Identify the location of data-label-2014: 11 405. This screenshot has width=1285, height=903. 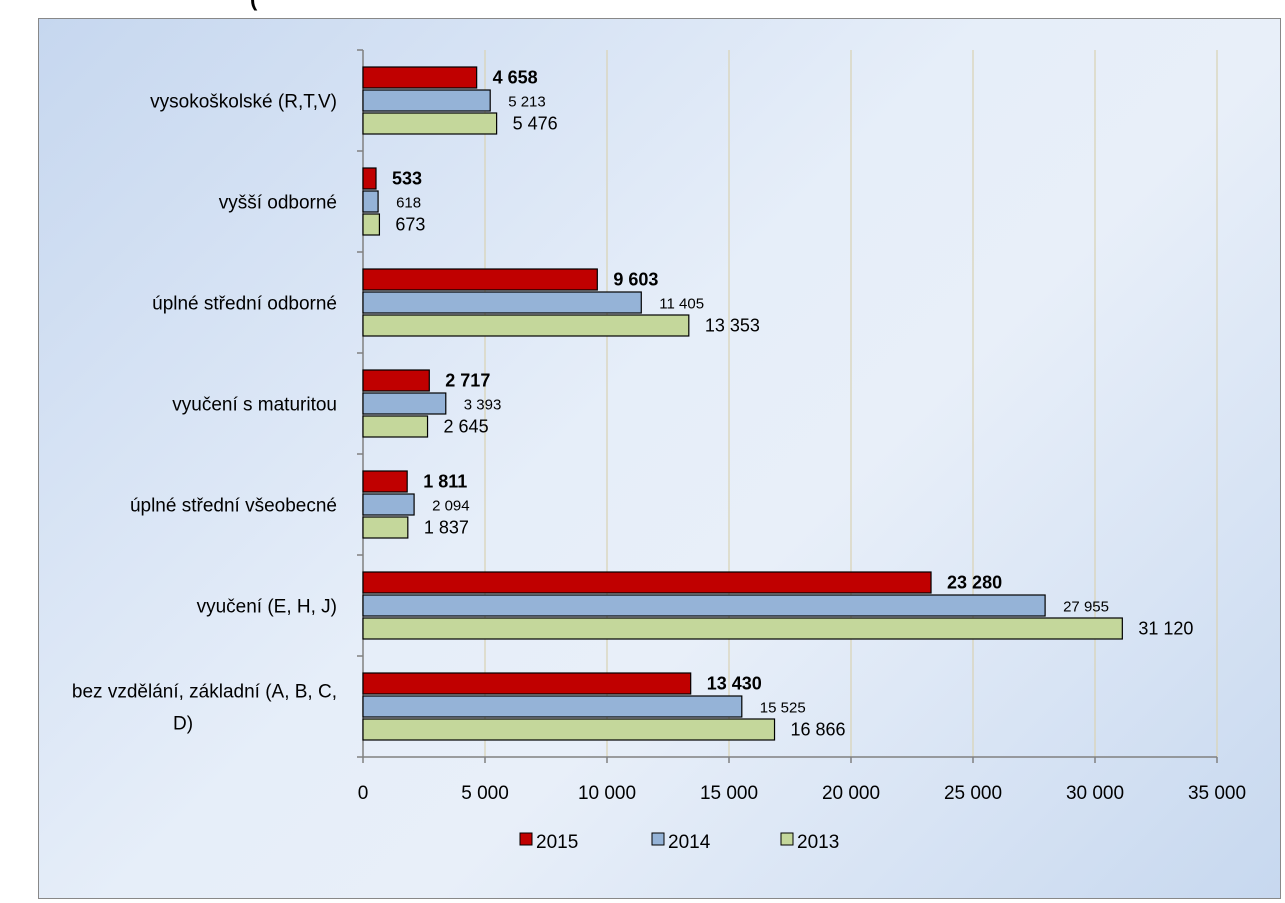
(681, 304).